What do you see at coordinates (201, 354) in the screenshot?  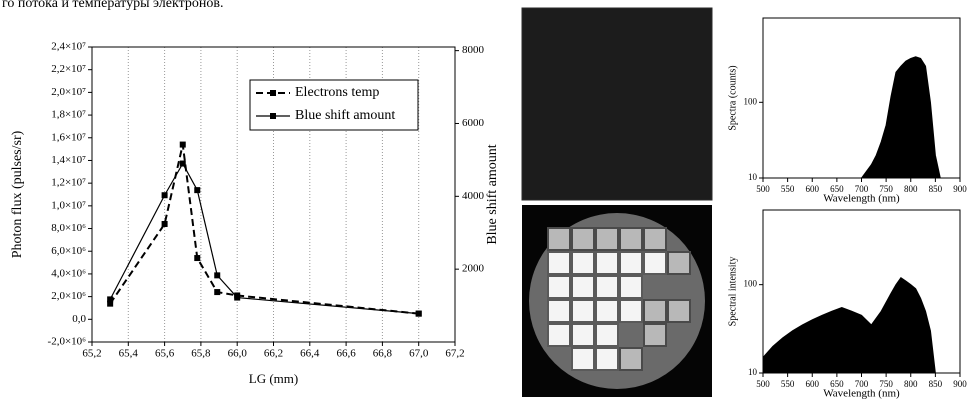 I see `x-tick-label: 65,8` at bounding box center [201, 354].